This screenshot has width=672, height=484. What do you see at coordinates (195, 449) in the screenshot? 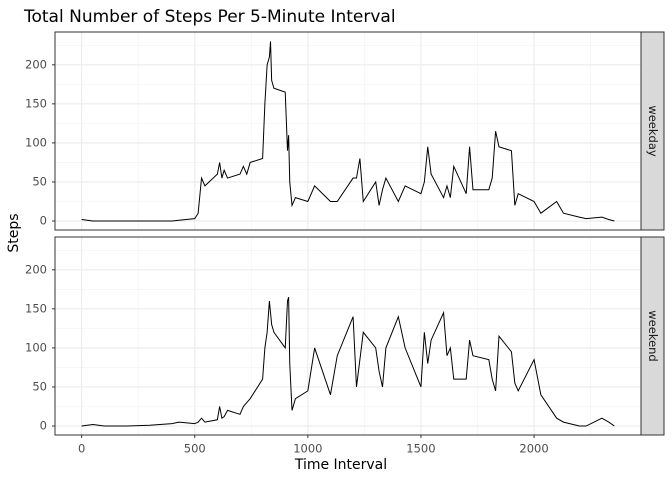
I see `x-tick-label: 500` at bounding box center [195, 449].